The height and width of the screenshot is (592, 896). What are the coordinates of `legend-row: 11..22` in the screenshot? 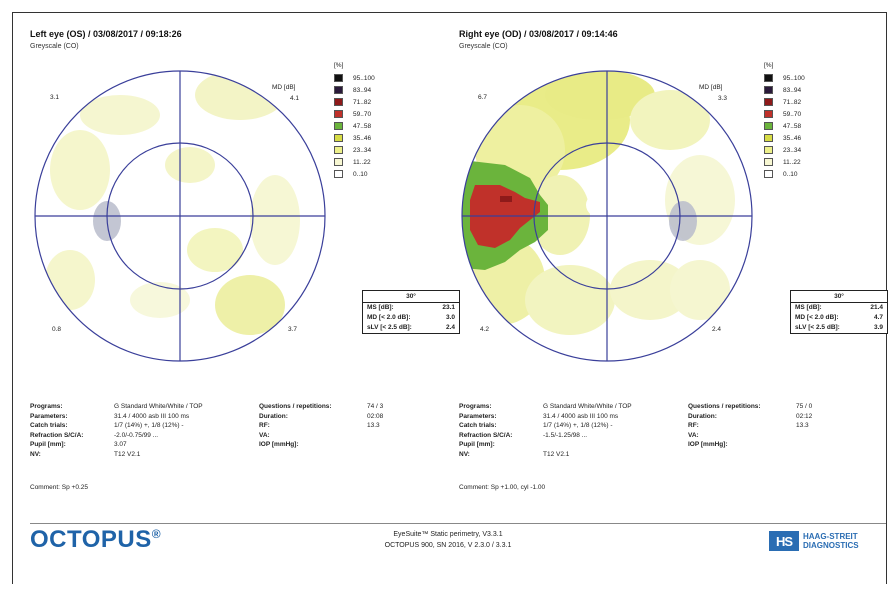 It's located at (784, 162).